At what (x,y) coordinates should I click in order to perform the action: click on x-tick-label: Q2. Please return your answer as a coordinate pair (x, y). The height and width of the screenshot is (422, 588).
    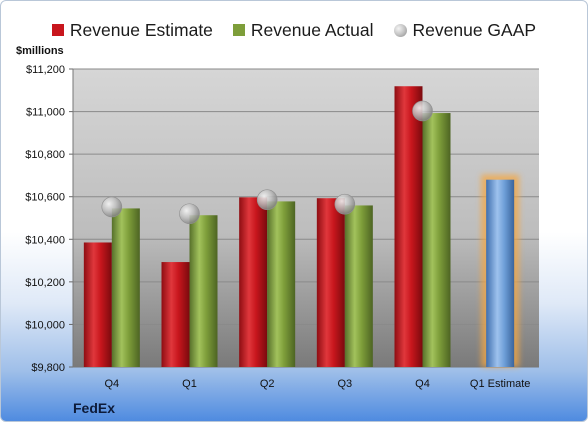
    Looking at the image, I should click on (267, 384).